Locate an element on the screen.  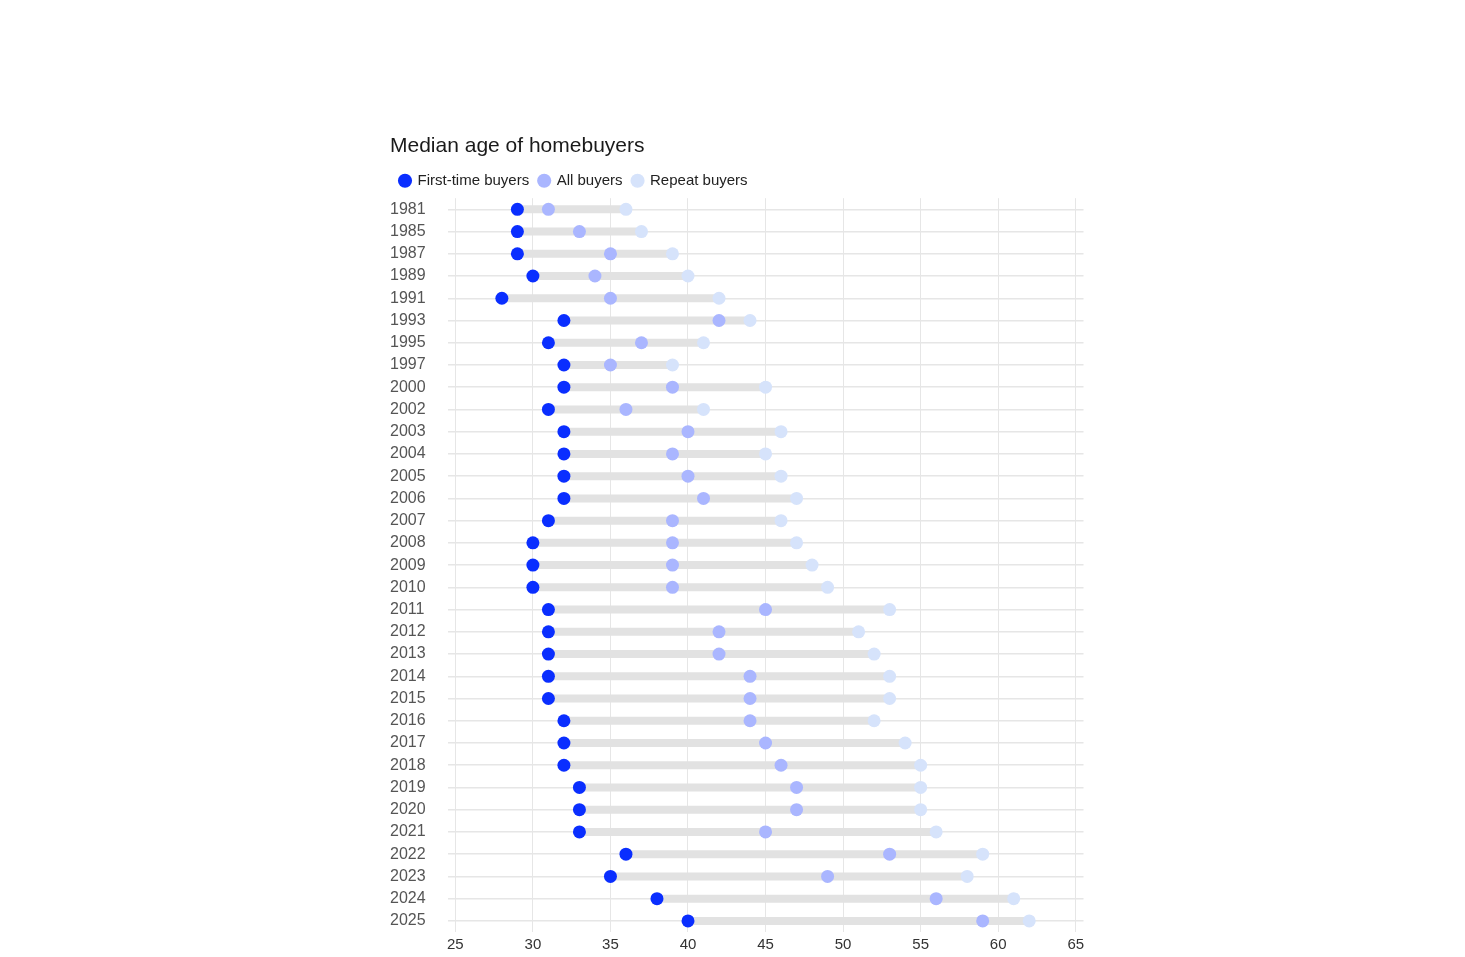
chart-title: Median age of homebuyers is located at coordinates (517, 145).